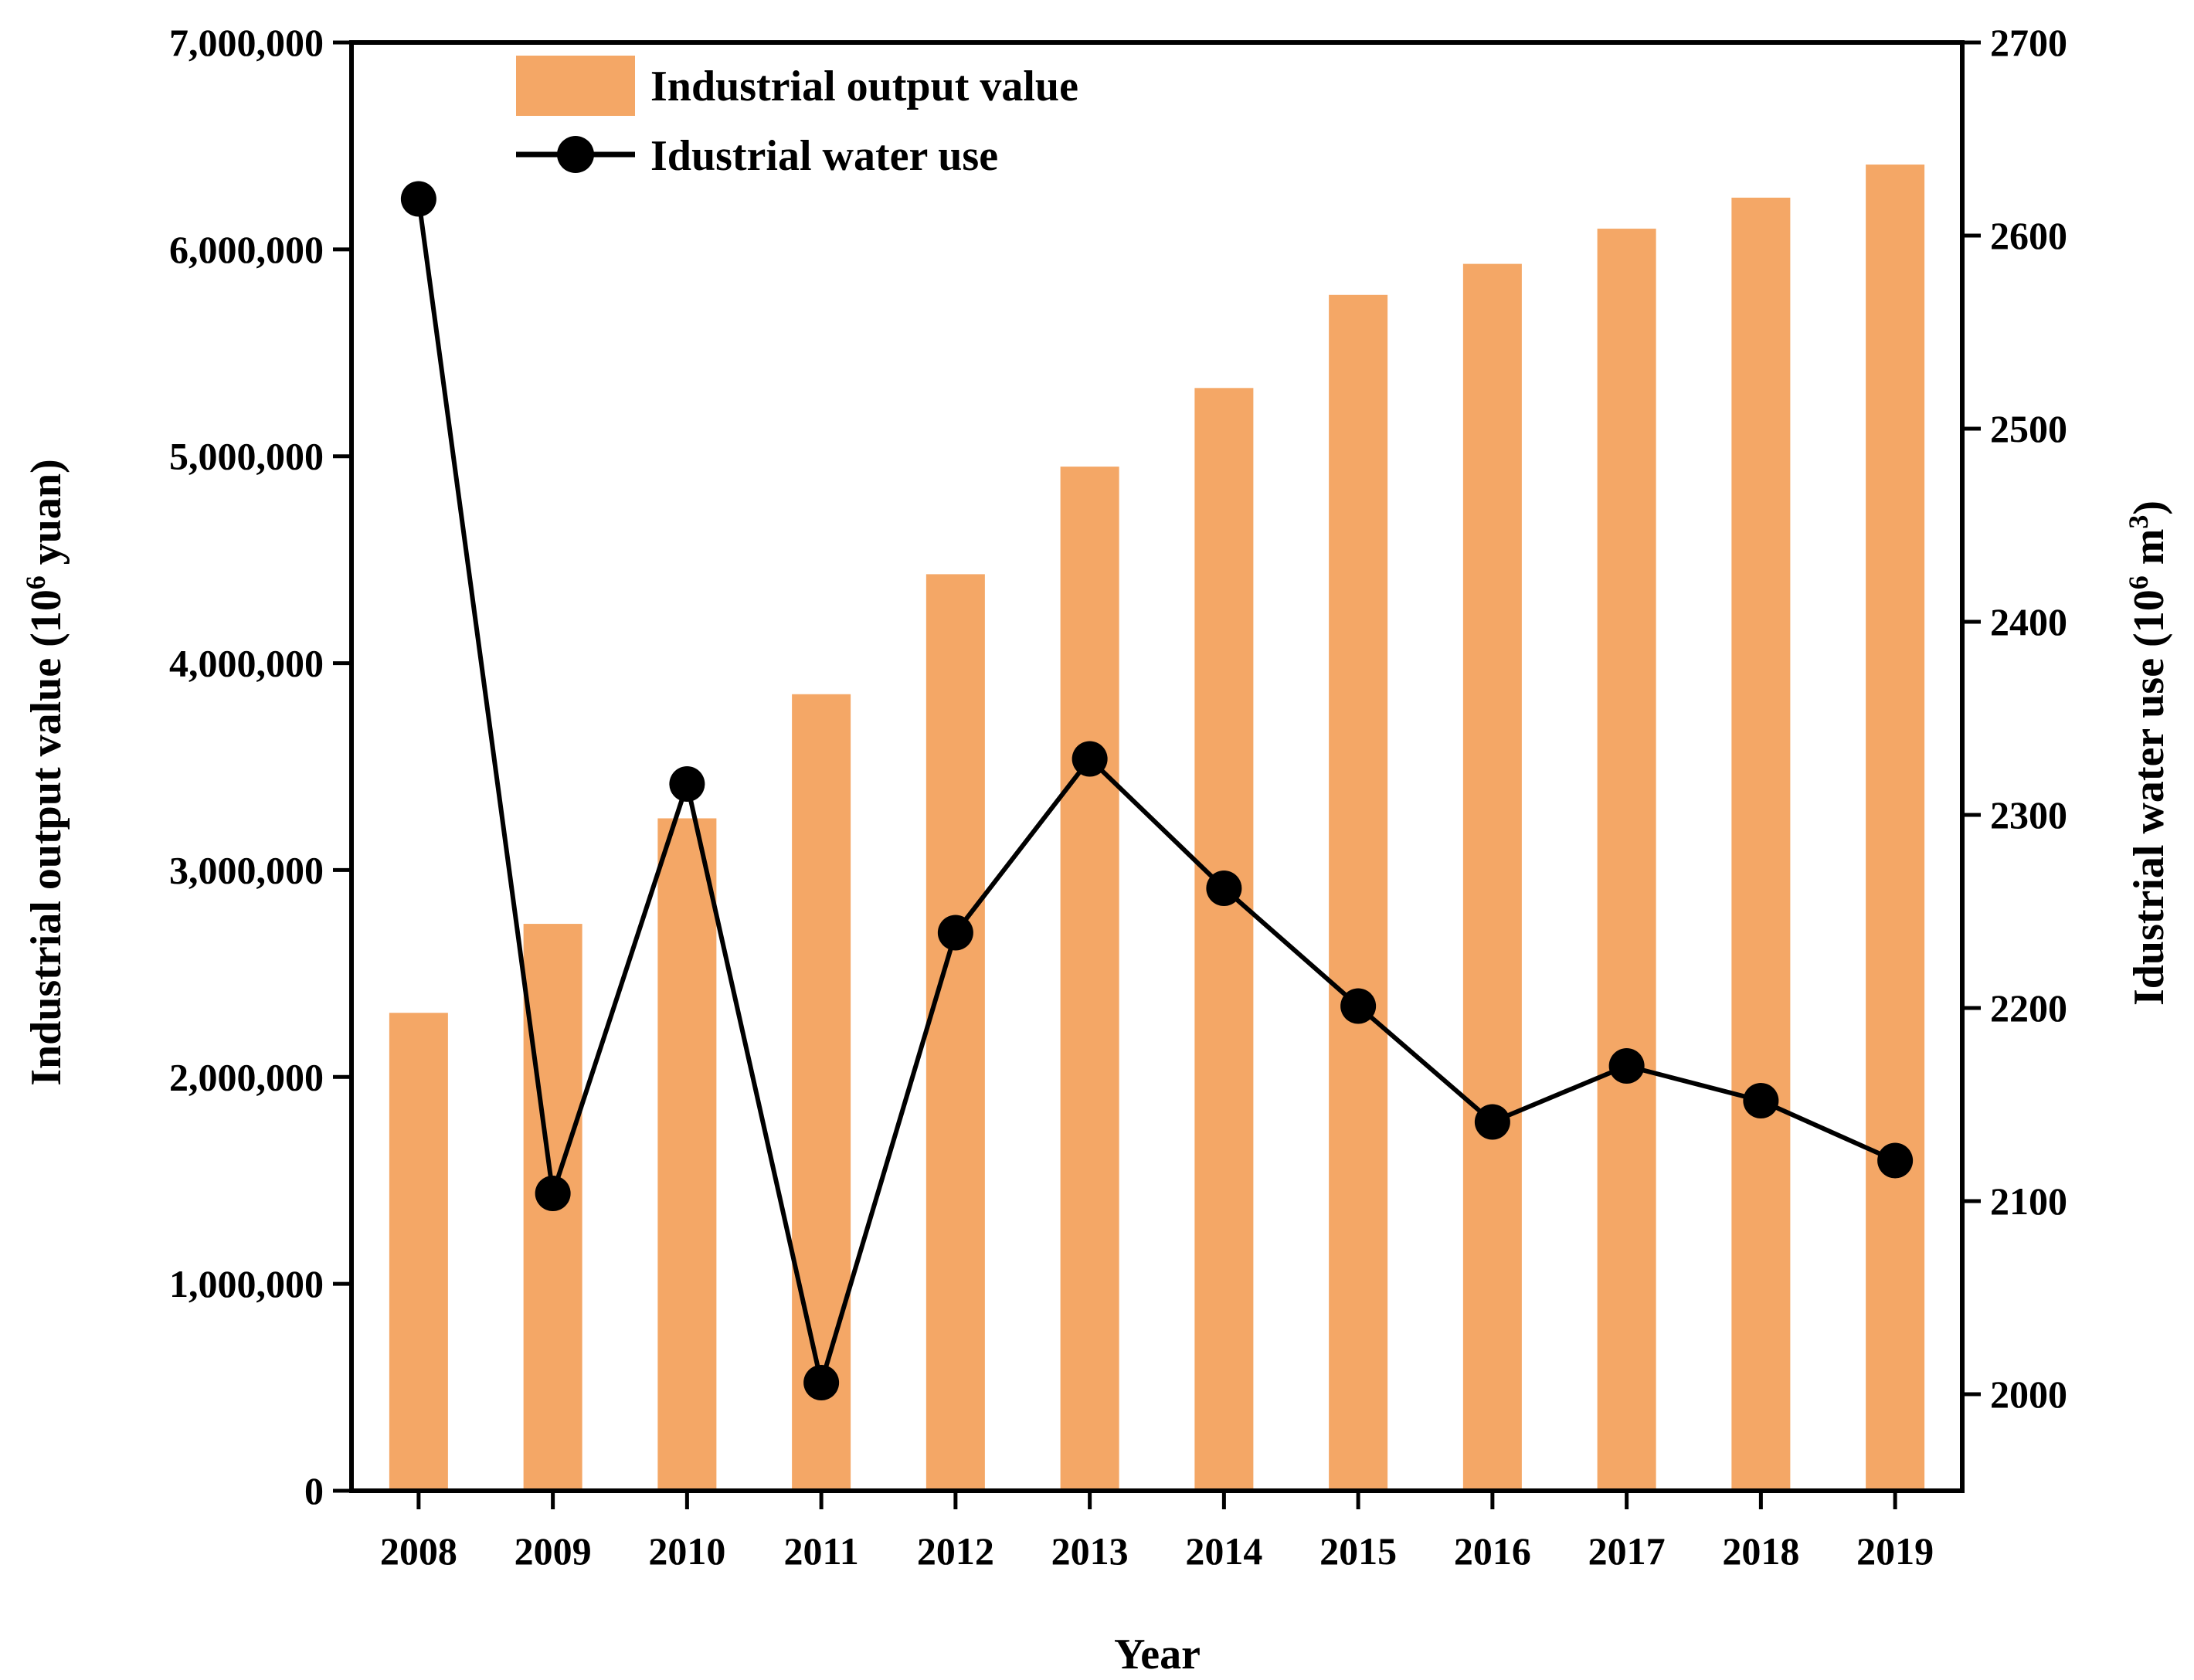 This screenshot has width=2194, height=1680. What do you see at coordinates (2028, 621) in the screenshot?
I see `right-tick-label-4: 2400` at bounding box center [2028, 621].